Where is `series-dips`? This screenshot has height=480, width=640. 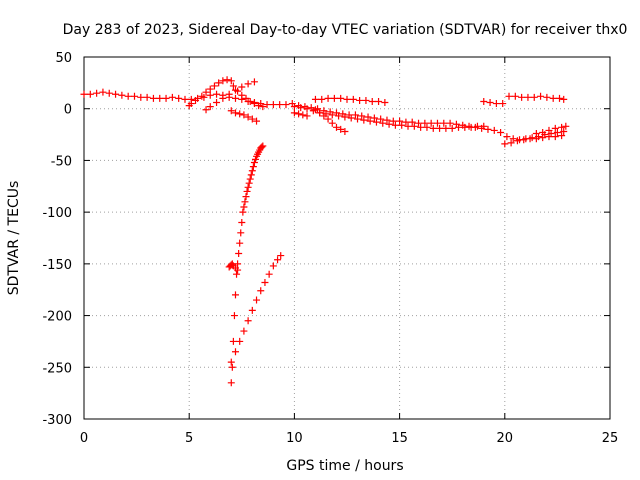
series-dips is located at coordinates (288, 120).